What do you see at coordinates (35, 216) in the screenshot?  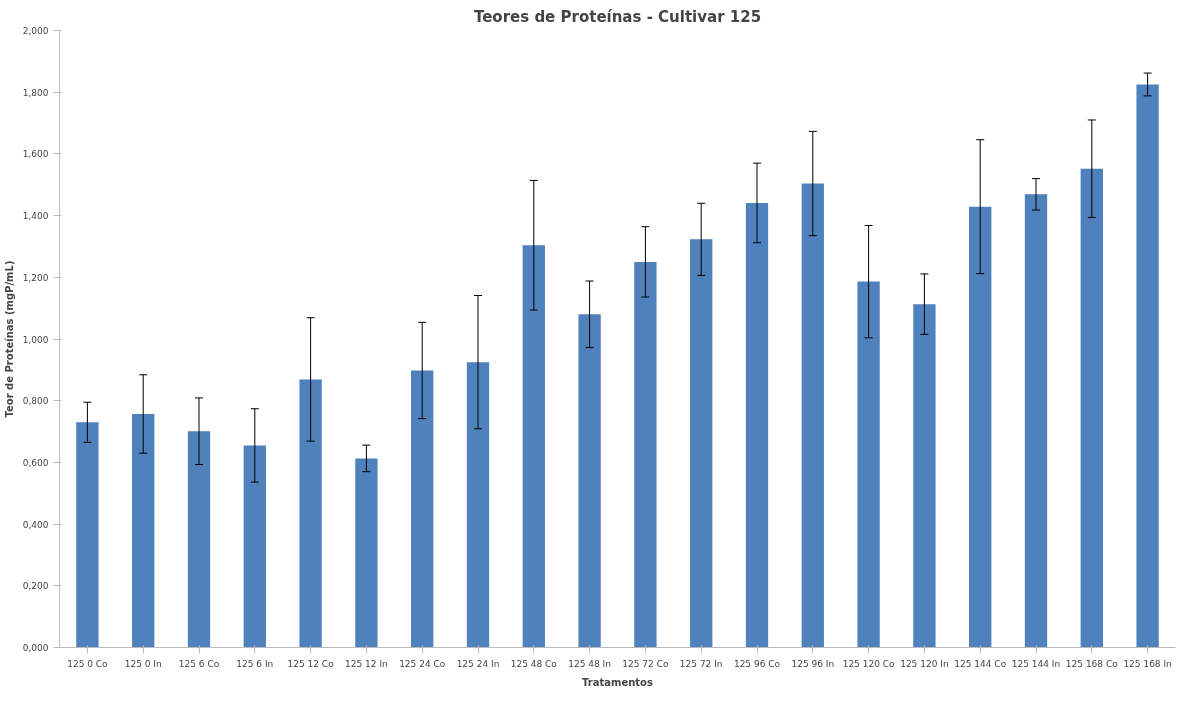 I see `y-tick-label: 1,400` at bounding box center [35, 216].